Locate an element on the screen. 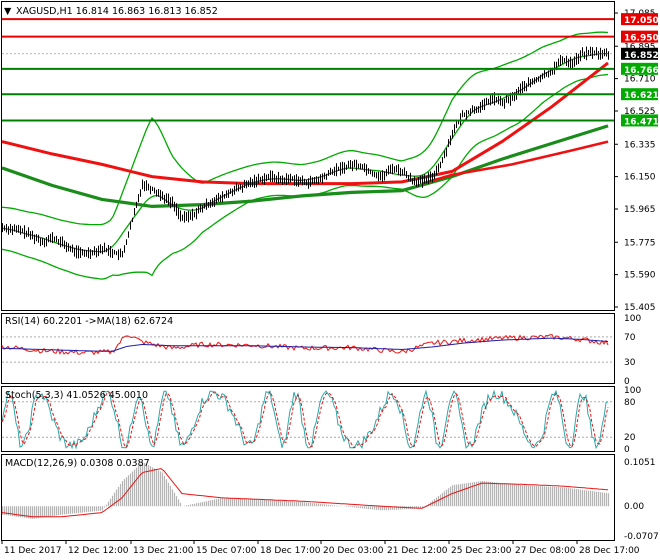 The height and width of the screenshot is (560, 660). level-labels: 17.050 16.950 16.766 16.621 16.471 16.852 is located at coordinates (640, 70).